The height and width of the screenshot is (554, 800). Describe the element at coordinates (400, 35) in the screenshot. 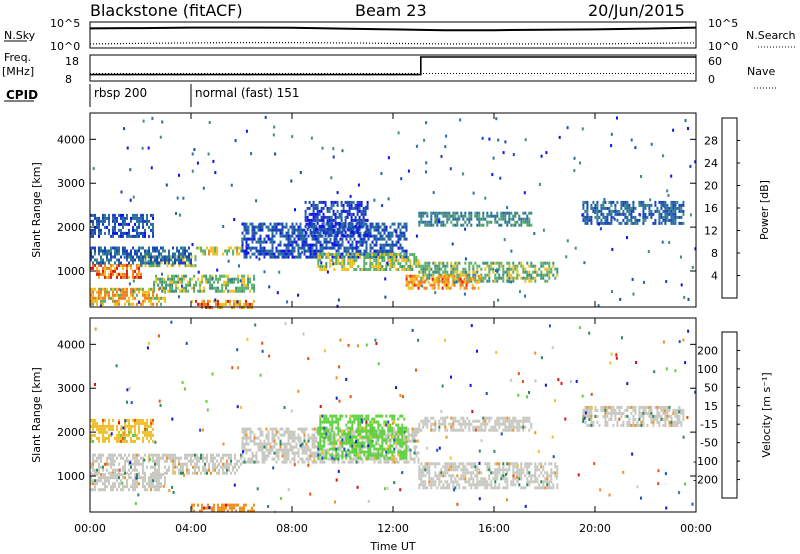

I see `noise-panel: N.Sky 10^5 10^0 10^5 10^0 N.Search` at that location.